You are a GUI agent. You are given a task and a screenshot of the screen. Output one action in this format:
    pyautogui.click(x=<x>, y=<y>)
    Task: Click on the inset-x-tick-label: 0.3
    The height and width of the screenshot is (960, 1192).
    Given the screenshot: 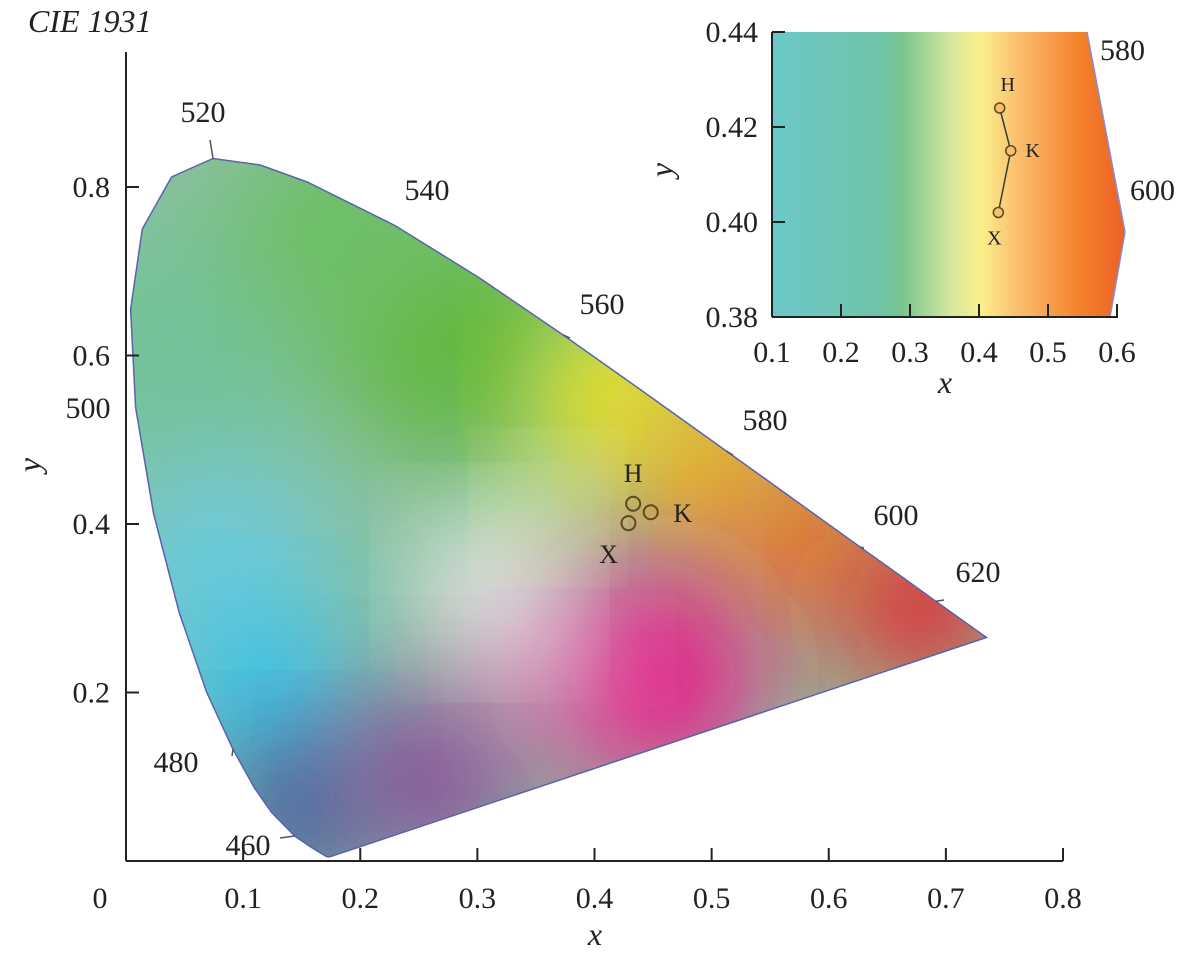 What is the action you would take?
    pyautogui.click(x=910, y=352)
    